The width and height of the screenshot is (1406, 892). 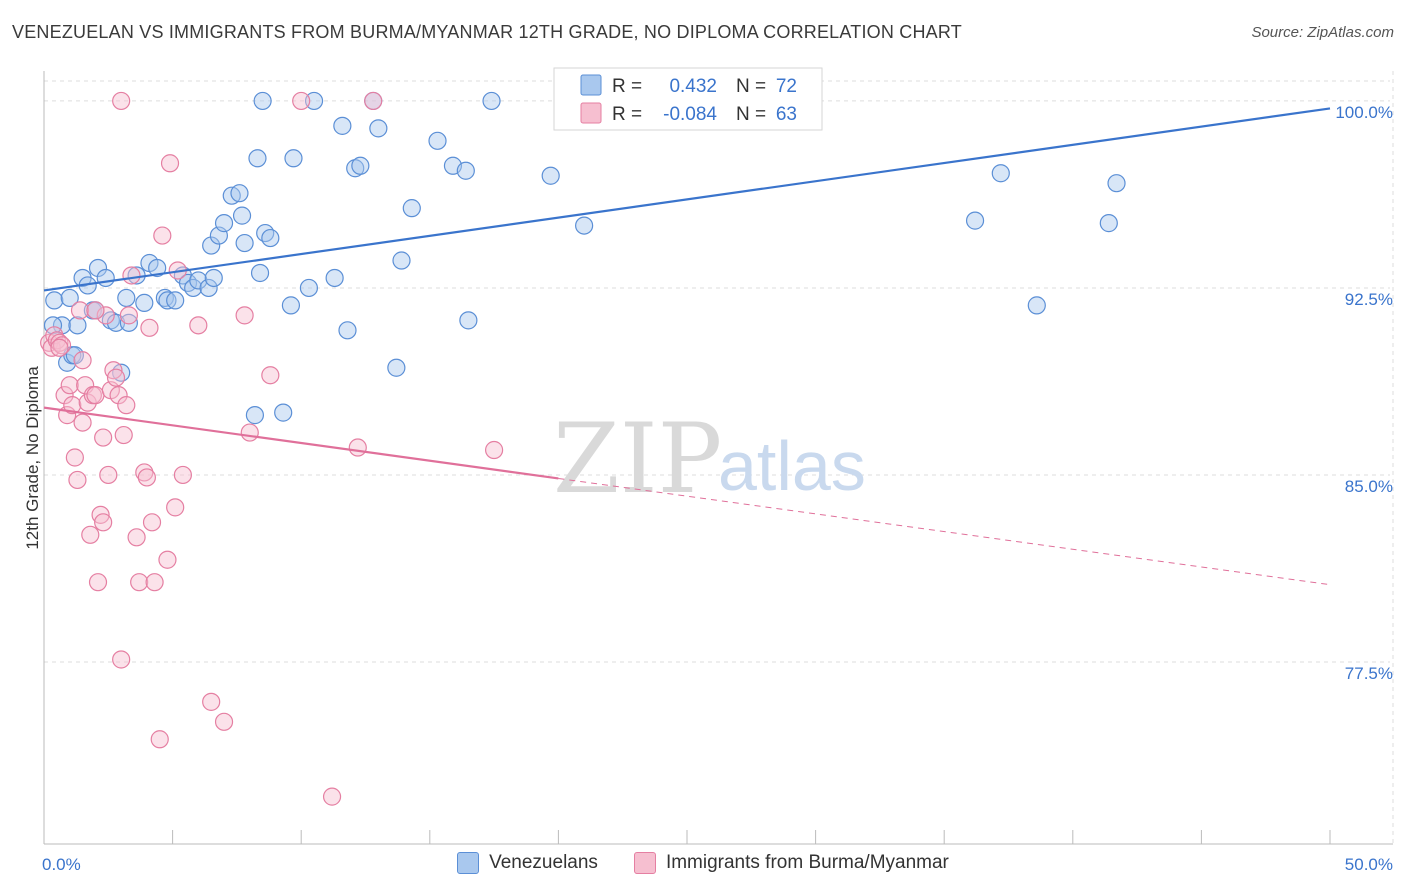 What do you see at coordinates (1322, 32) in the screenshot?
I see `source-label: Source: ZipAtlas.com` at bounding box center [1322, 32].